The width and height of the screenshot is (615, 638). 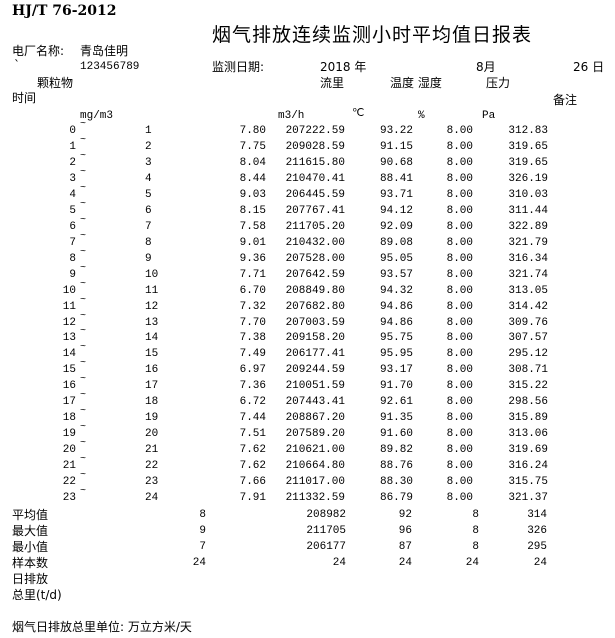 I want to click on particulate-value: 7.44, so click(x=252, y=418).